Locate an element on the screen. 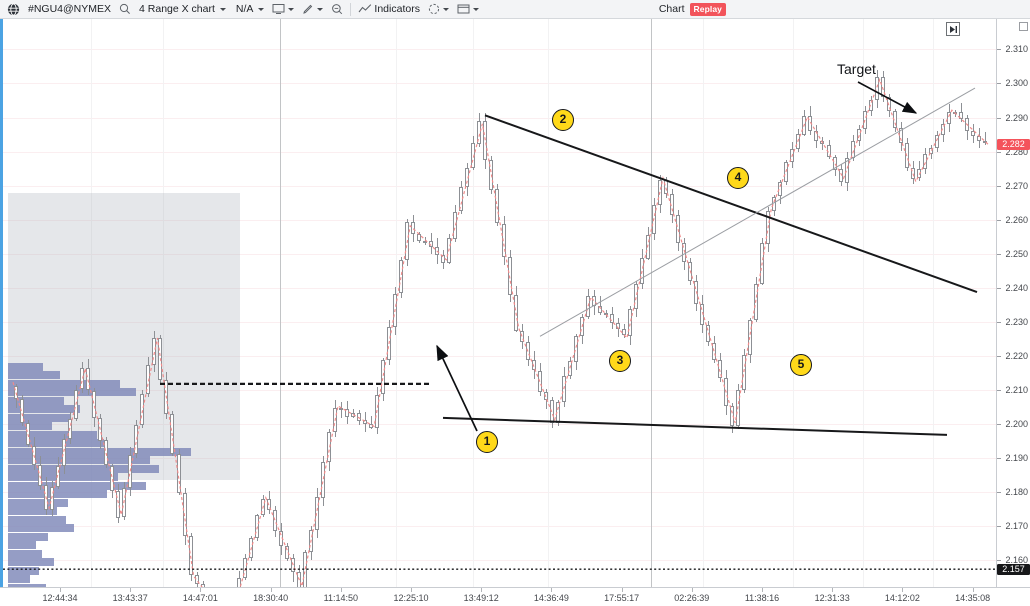  display-style-button is located at coordinates (284, 9).